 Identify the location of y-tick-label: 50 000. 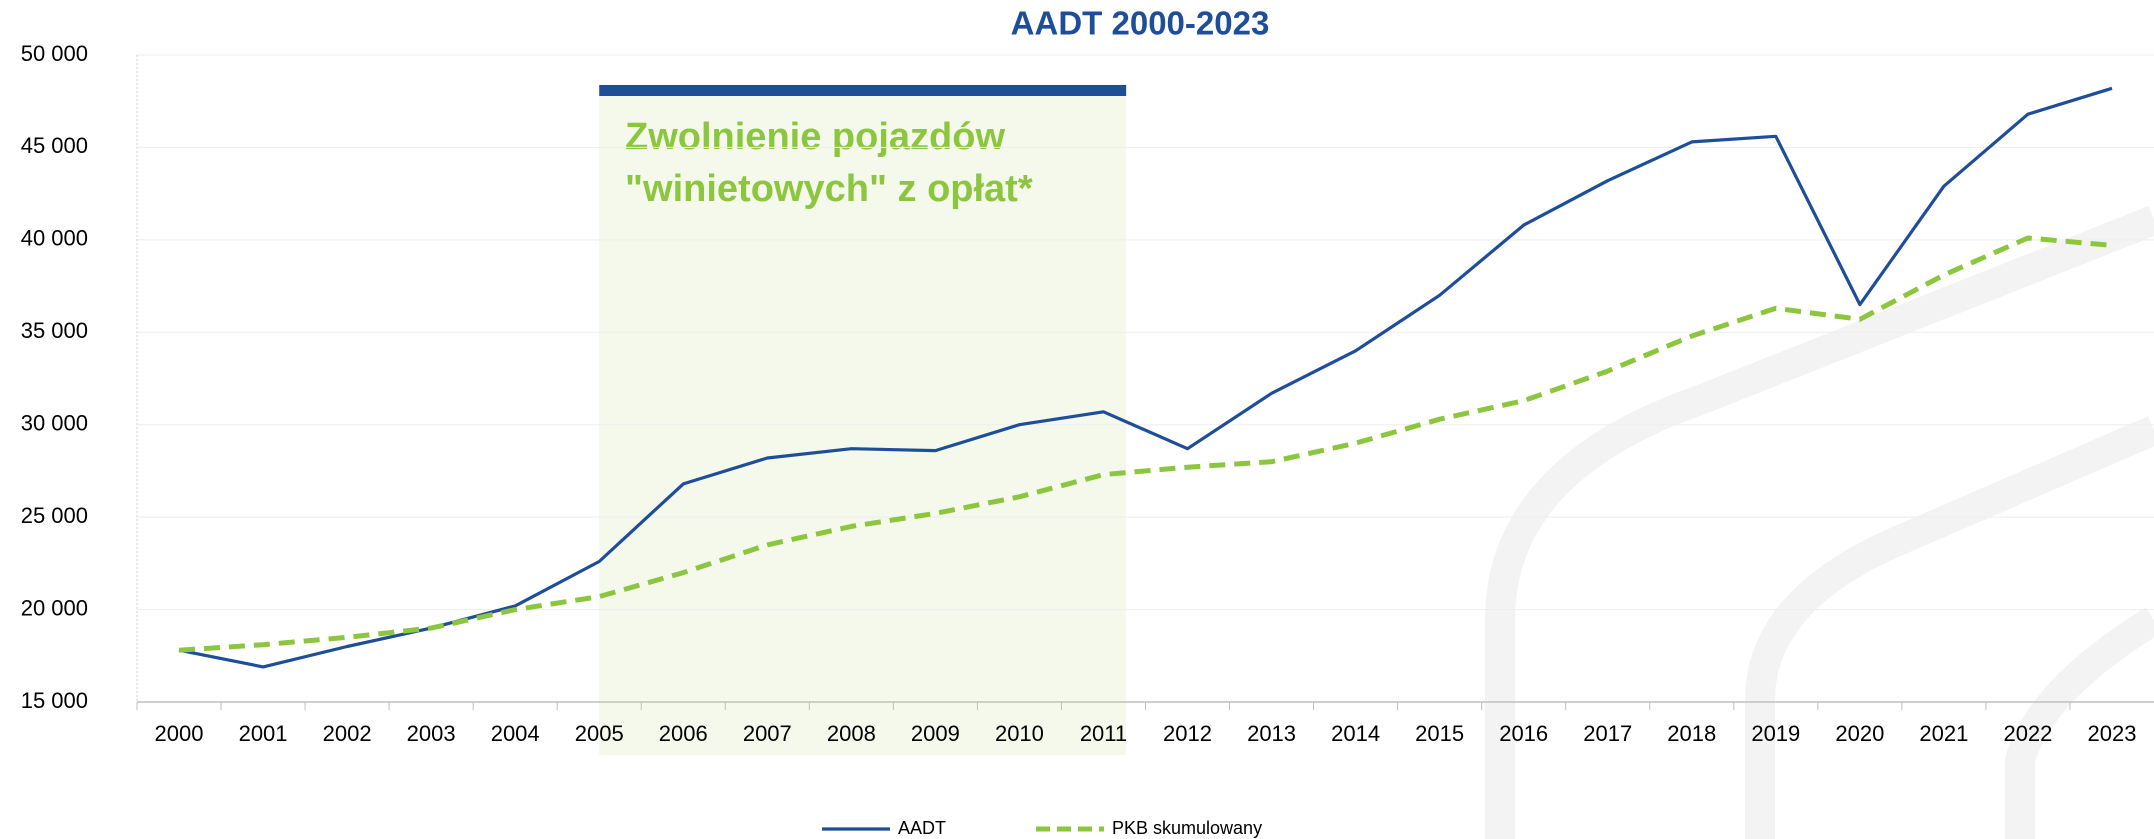
(54, 53).